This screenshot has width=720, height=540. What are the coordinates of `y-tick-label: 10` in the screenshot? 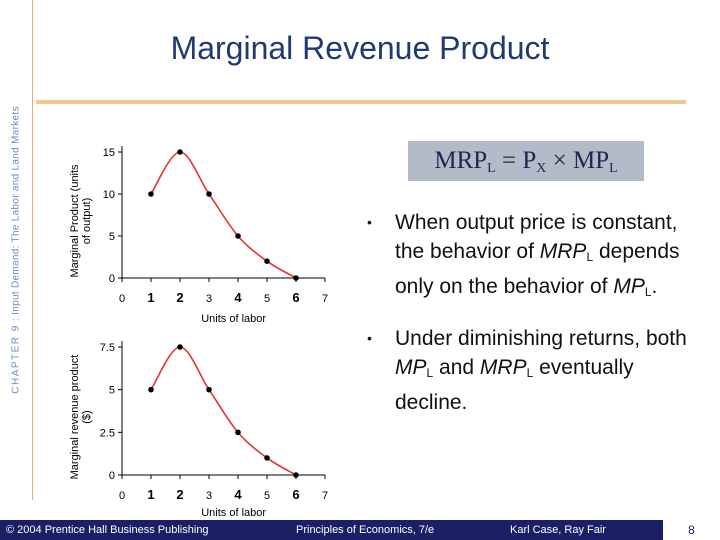 It's located at (109, 195).